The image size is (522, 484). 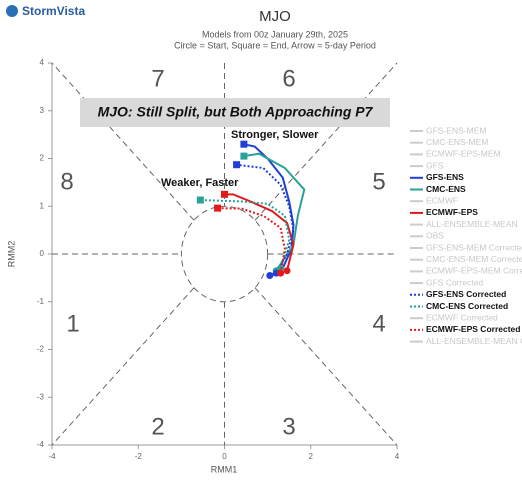 I want to click on legend-label: CMC-ENS Corrected, so click(x=467, y=306).